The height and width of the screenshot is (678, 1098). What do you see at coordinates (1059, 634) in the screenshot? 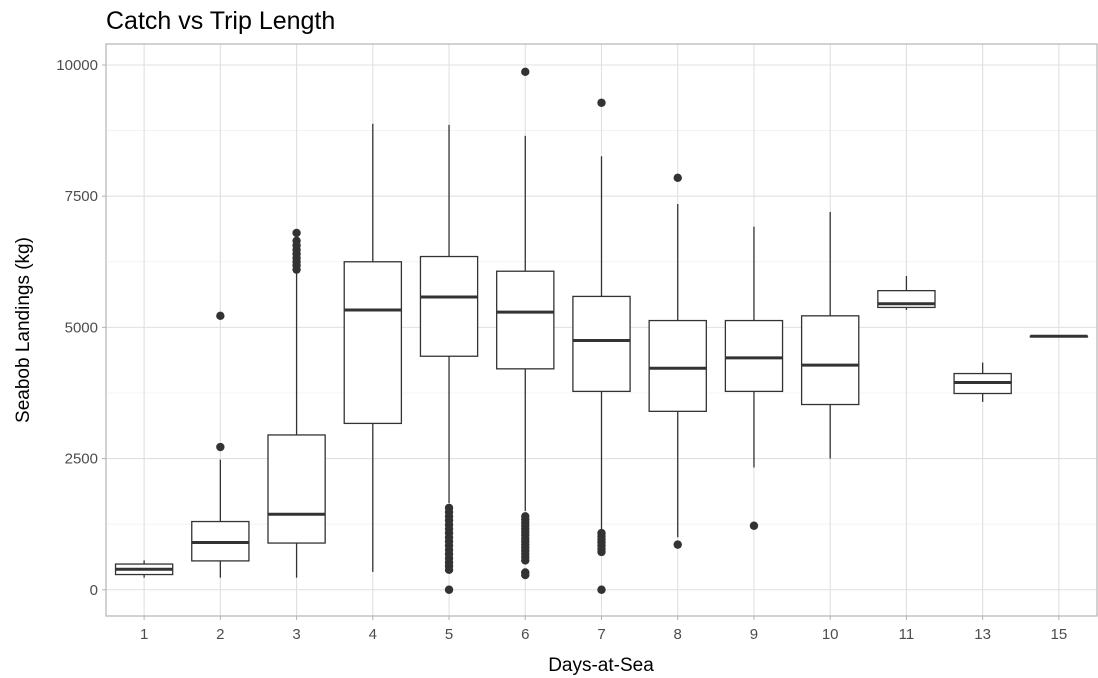
I see `x-tick-label: 15` at bounding box center [1059, 634].